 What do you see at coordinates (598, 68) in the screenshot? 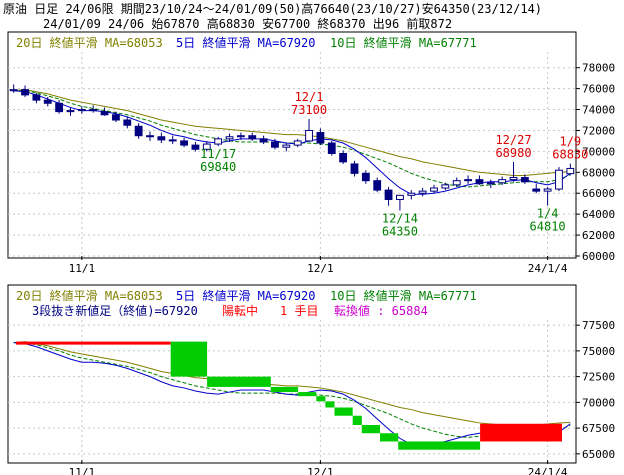
I see `p1-ytick-label: 78000` at bounding box center [598, 68].